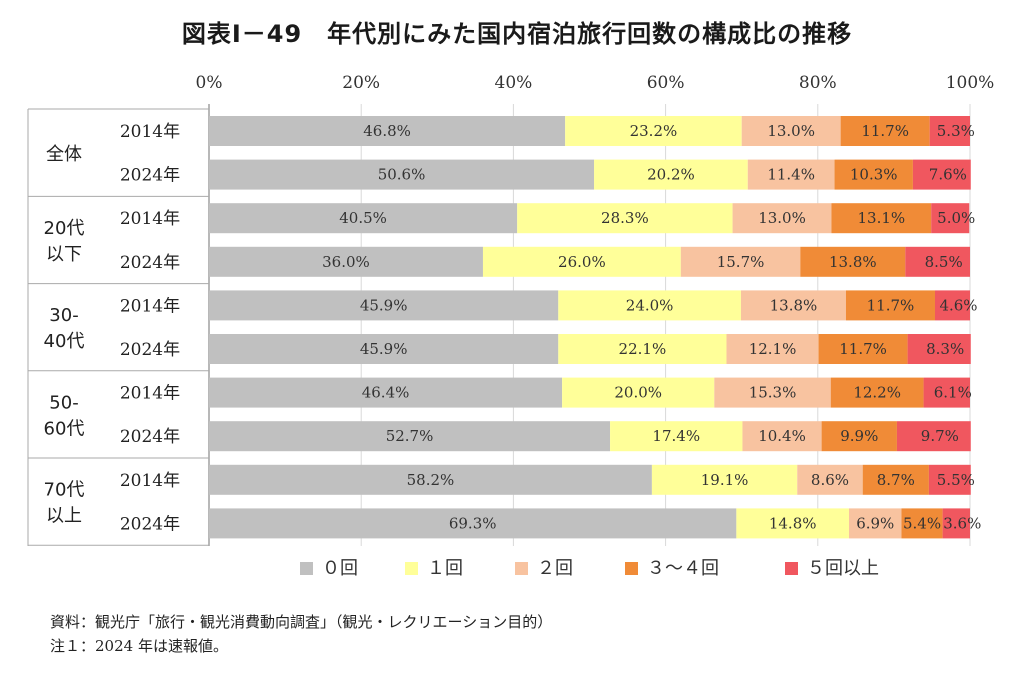  I want to click on data-label: 9.7%, so click(940, 436).